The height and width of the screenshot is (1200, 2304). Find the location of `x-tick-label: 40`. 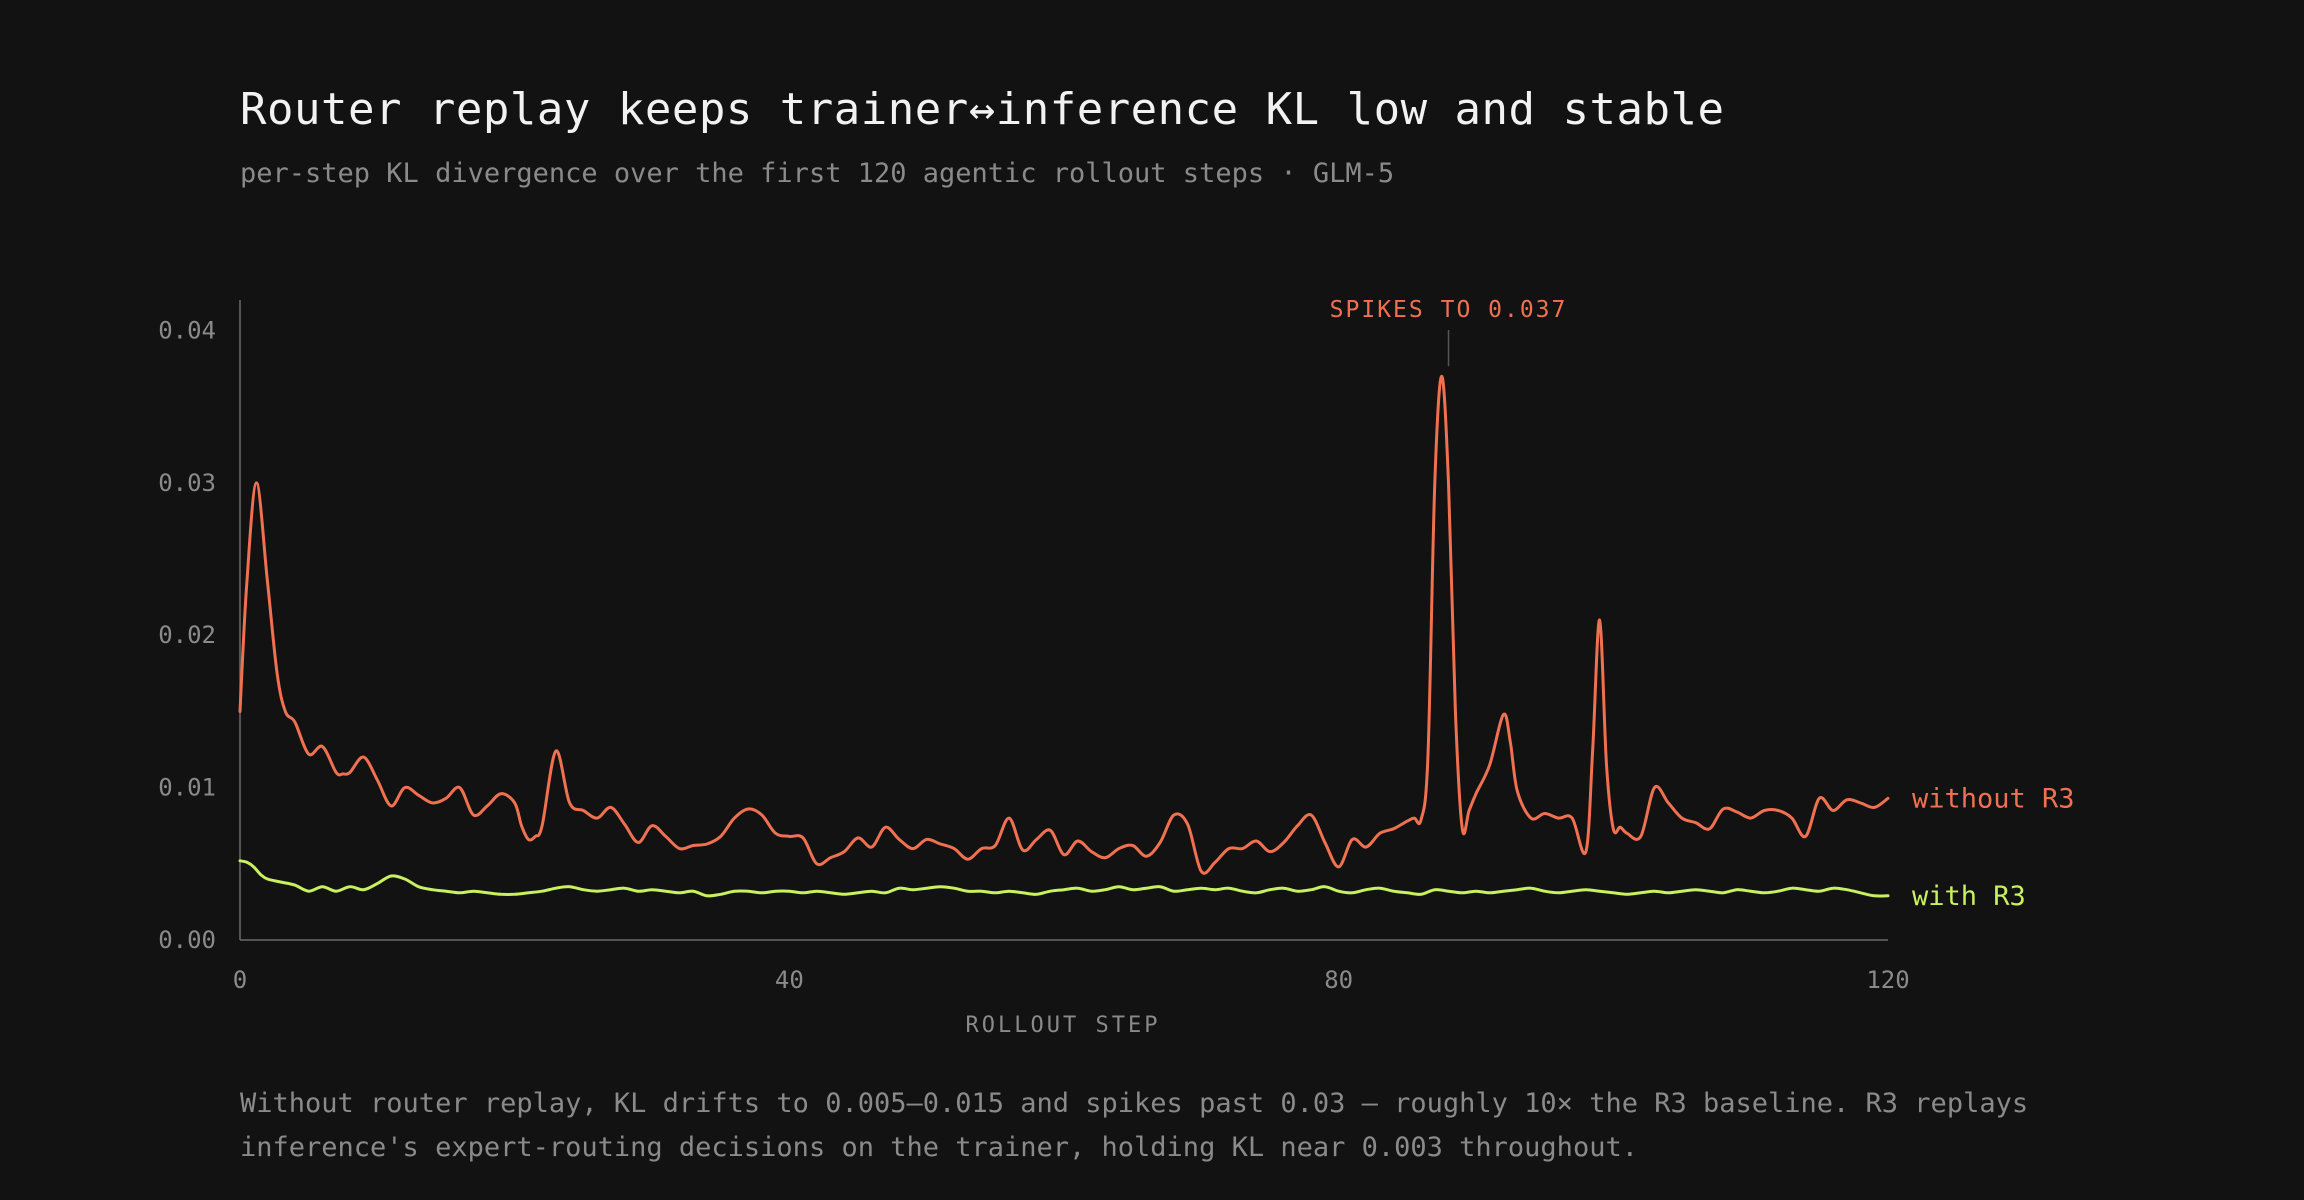

x-tick-label: 40 is located at coordinates (789, 980).